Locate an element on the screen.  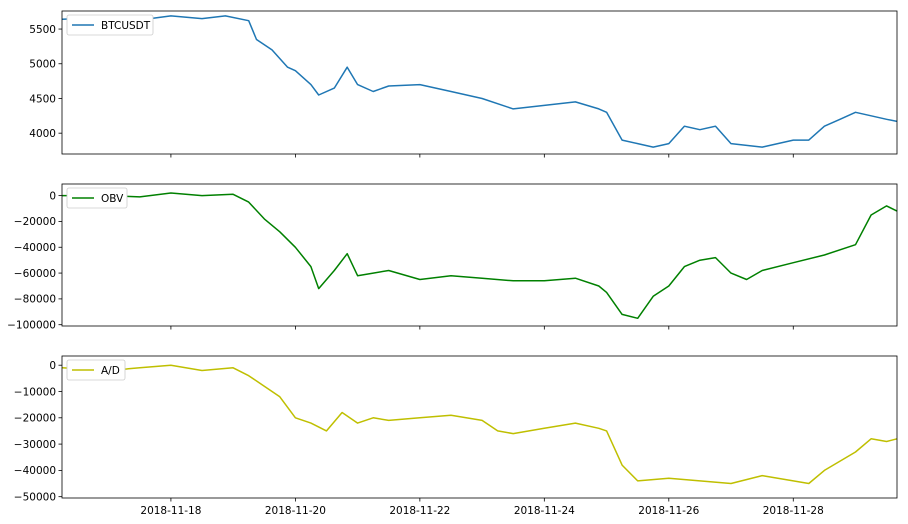
legend-label: OBV is located at coordinates (112, 199).